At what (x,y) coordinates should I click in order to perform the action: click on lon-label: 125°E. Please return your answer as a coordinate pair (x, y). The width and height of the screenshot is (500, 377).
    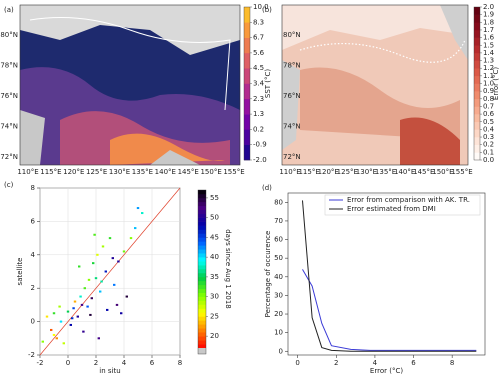
    Looking at the image, I should click on (96, 172).